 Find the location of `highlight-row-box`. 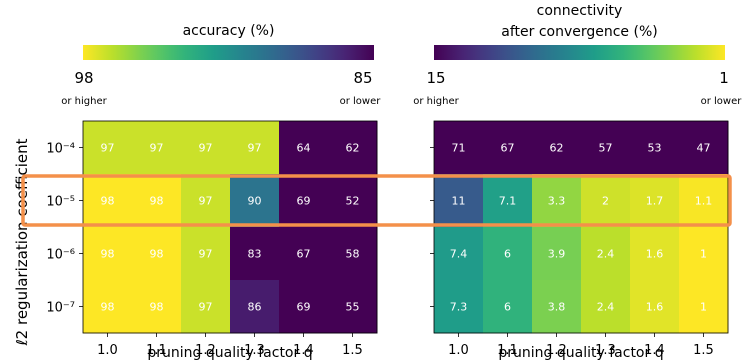

highlight-row-box is located at coordinates (376, 200).